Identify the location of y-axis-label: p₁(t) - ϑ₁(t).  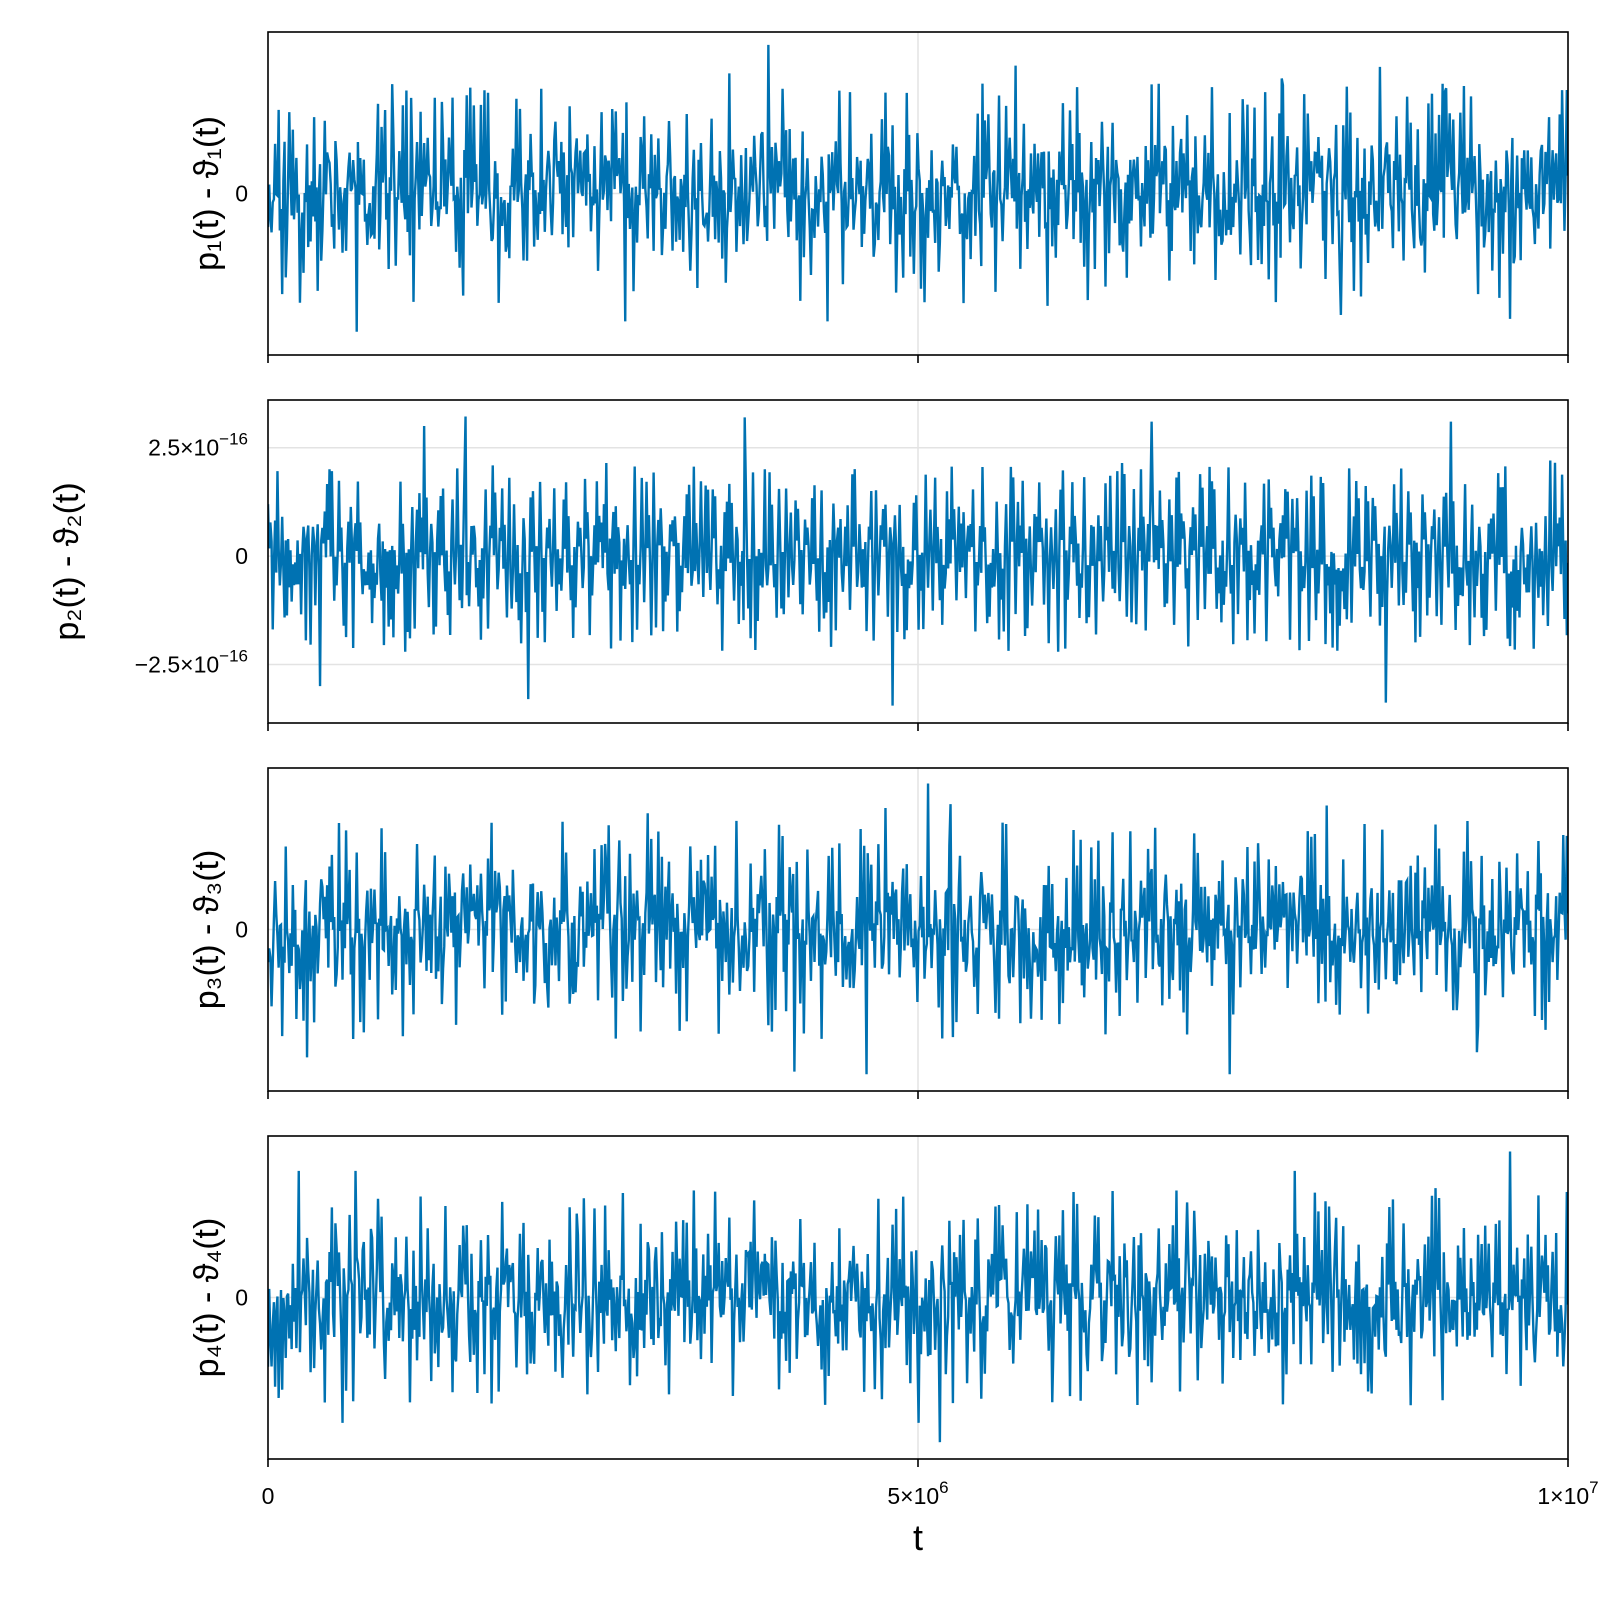
(207, 193).